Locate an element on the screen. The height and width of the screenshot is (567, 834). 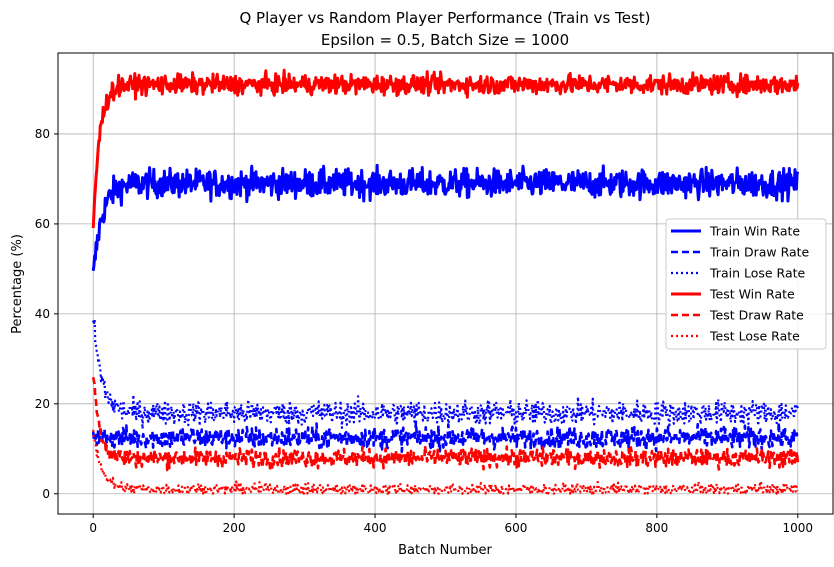
legend-label: Train Draw Rate is located at coordinates (759, 252).